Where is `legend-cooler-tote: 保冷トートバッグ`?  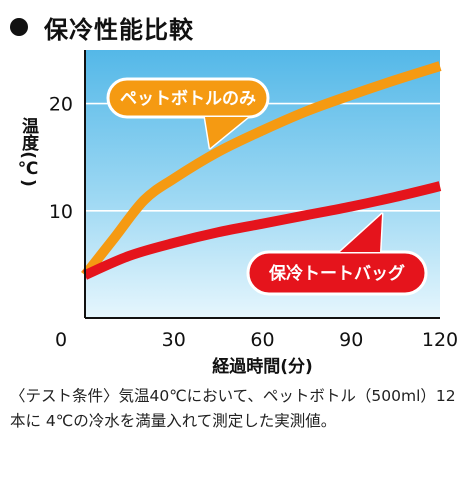
legend-cooler-tote: 保冷トートバッグ is located at coordinates (337, 254).